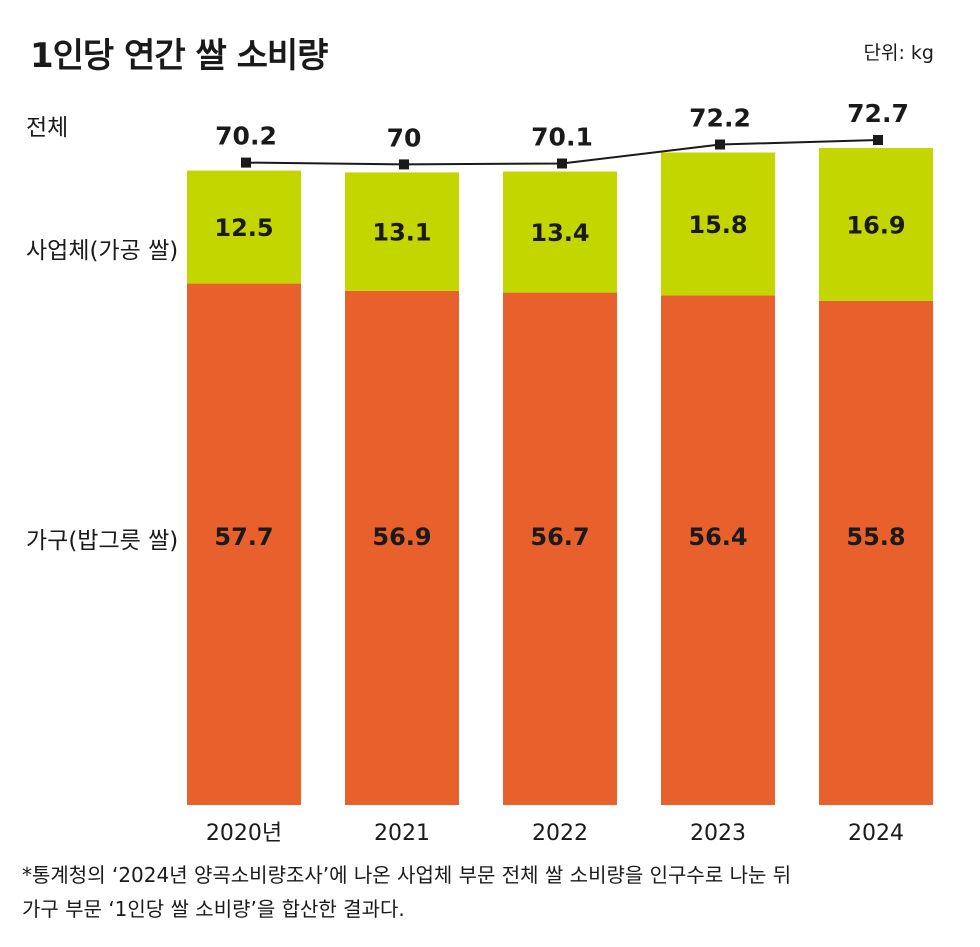 This screenshot has width=980, height=947. Describe the element at coordinates (878, 113) in the screenshot. I see `label-total-4: 72.7` at that location.